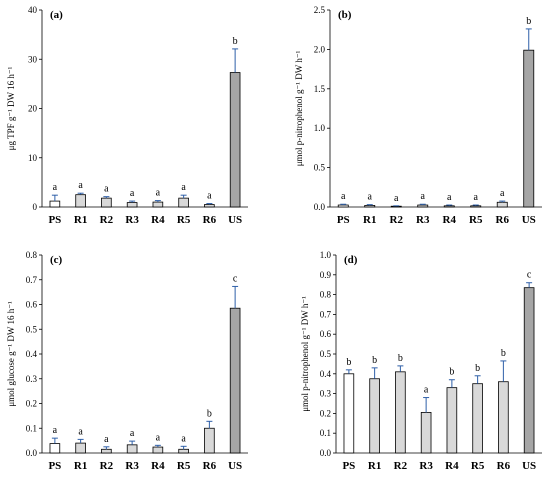  What do you see at coordinates (320, 10) in the screenshot?
I see `y-tick-label: 2.5` at bounding box center [320, 10].